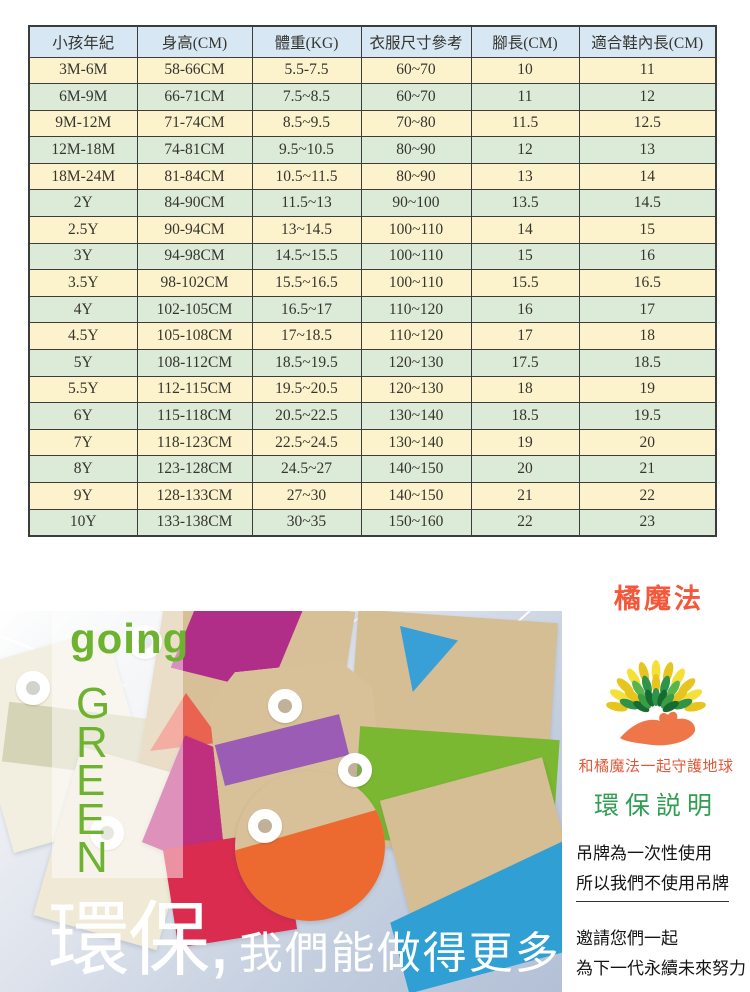 This screenshot has height=992, width=750. I want to click on size-cell: 10, so click(525, 70).